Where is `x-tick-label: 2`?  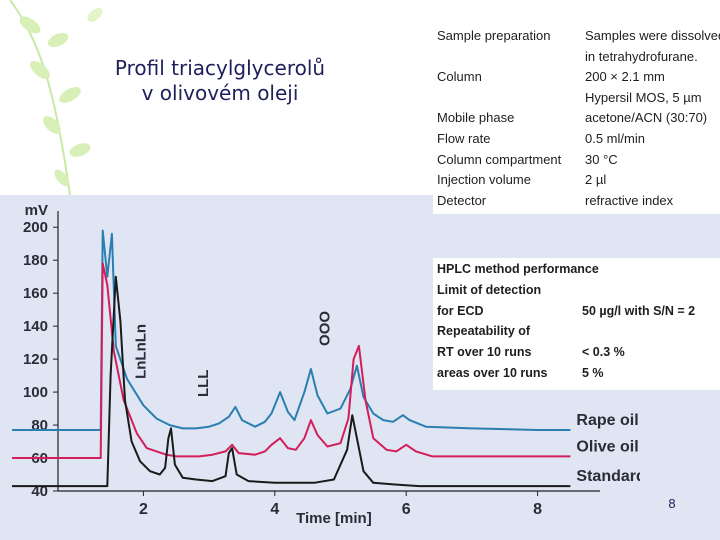
x-tick-label: 2 is located at coordinates (143, 509).